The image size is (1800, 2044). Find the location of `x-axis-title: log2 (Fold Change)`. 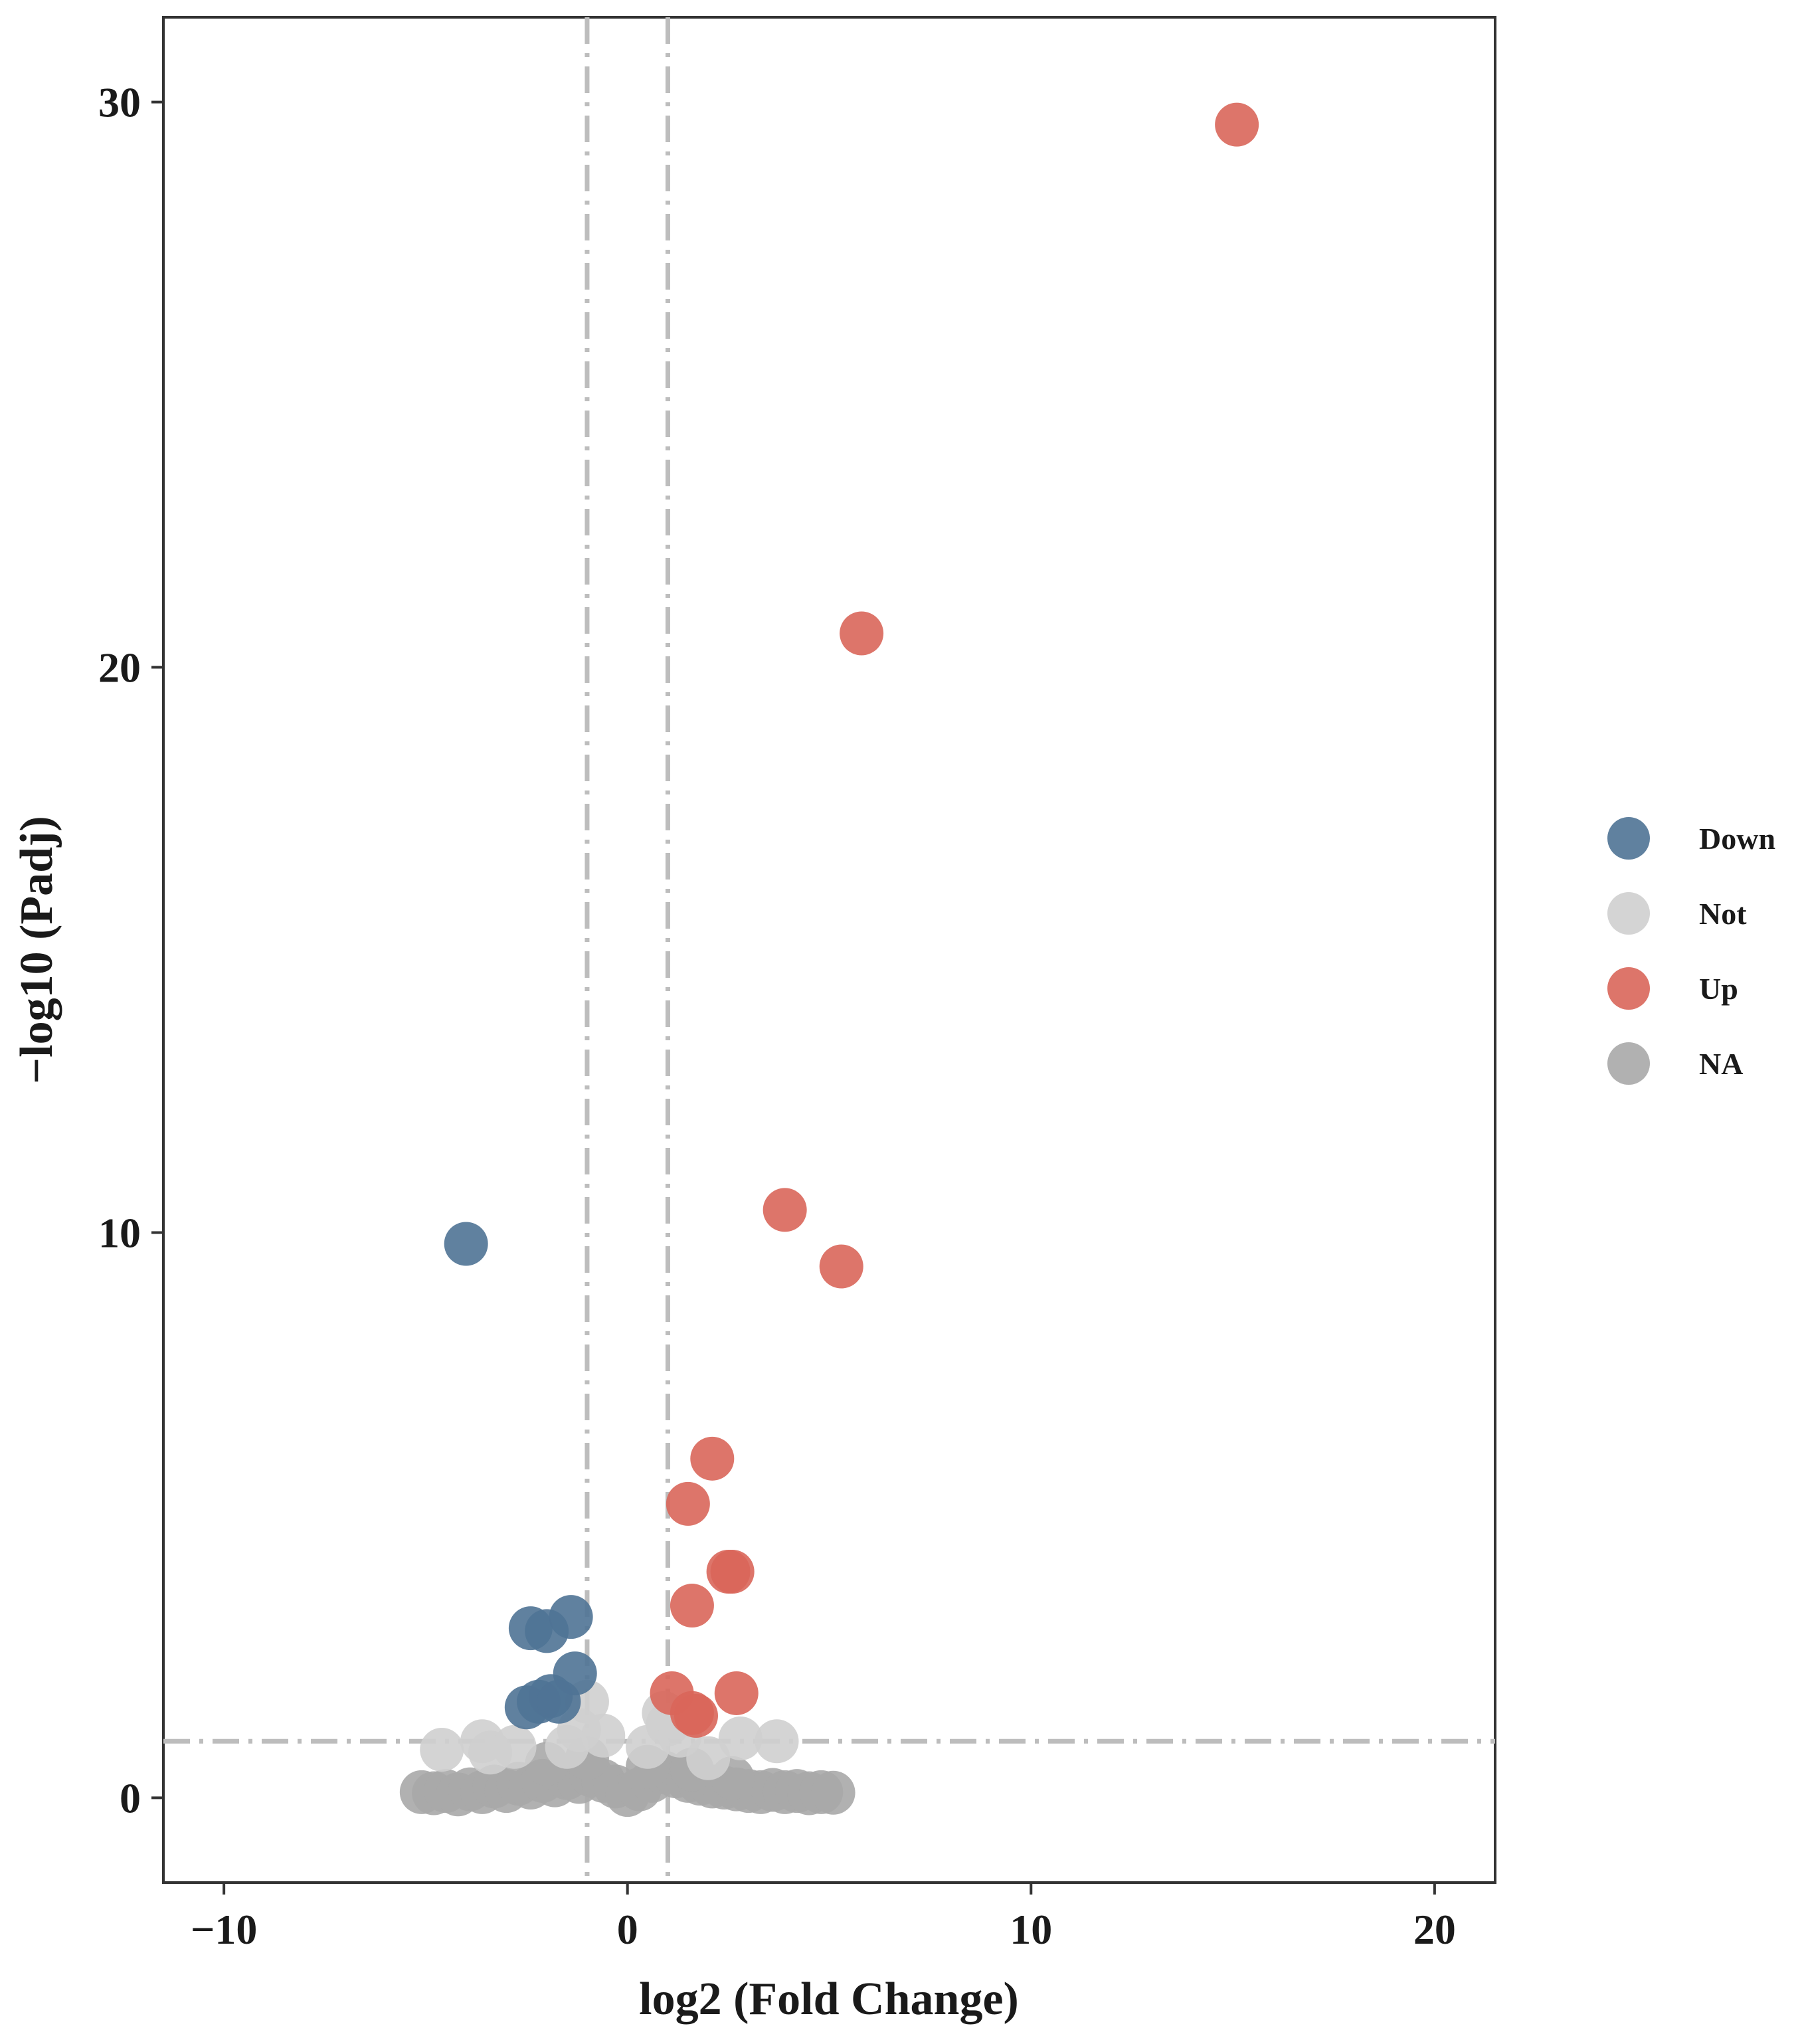

x-axis-title: log2 (Fold Change) is located at coordinates (829, 2000).